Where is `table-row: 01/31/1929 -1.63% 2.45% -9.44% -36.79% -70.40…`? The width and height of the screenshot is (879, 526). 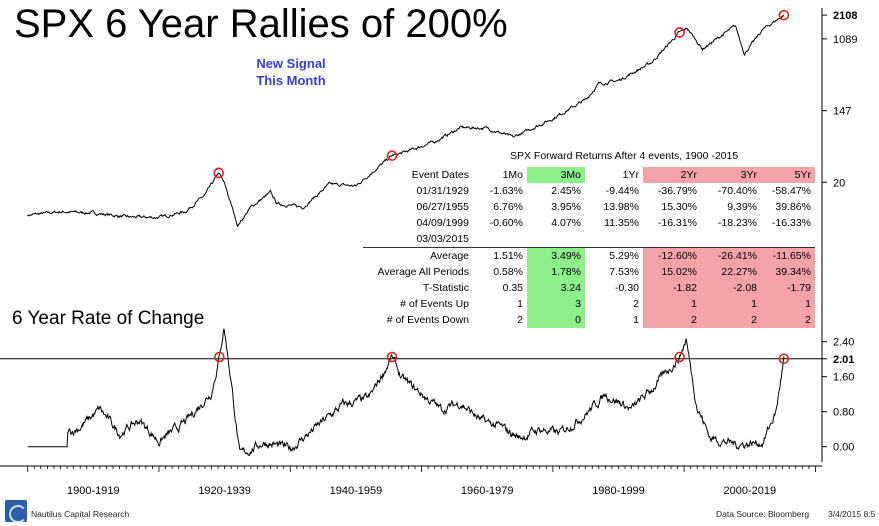 table-row: 01/31/1929 -1.63% 2.45% -9.44% -36.79% -70.40… is located at coordinates (589, 191).